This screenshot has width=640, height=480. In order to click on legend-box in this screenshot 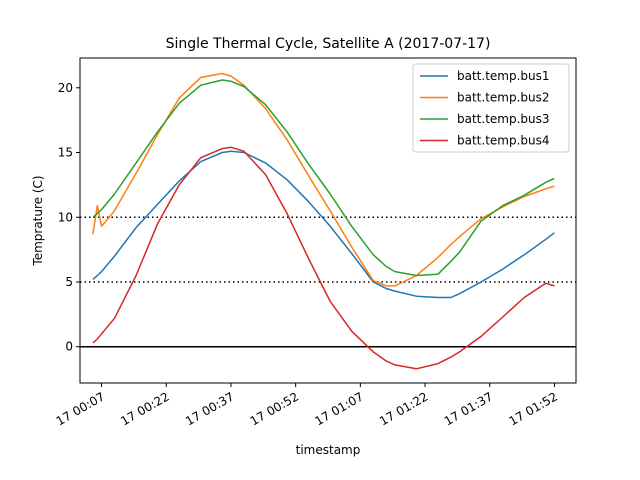, I will do `click(491, 108)`.